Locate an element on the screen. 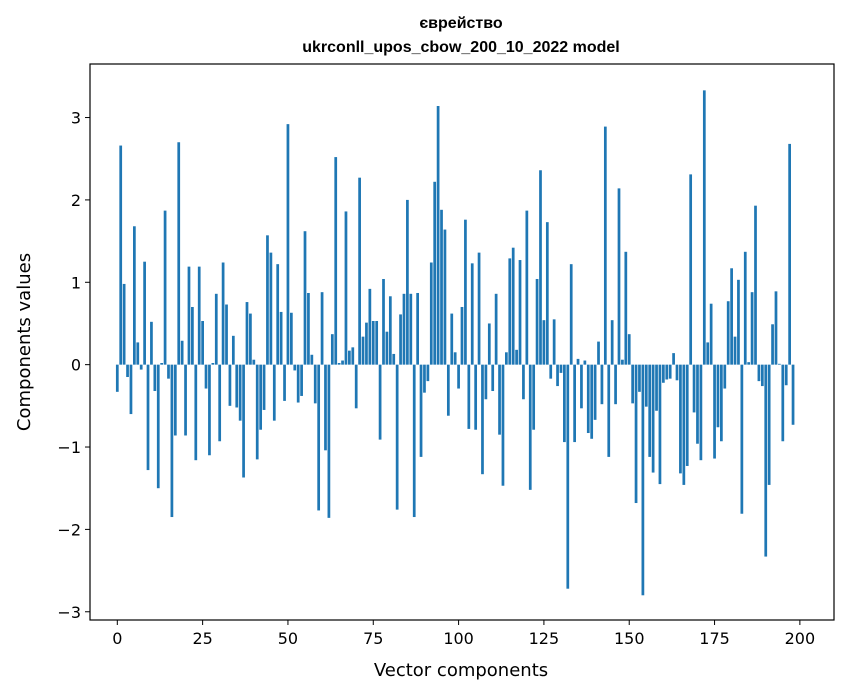 This screenshot has height=696, width=847. x-tick-label: 50 is located at coordinates (288, 638).